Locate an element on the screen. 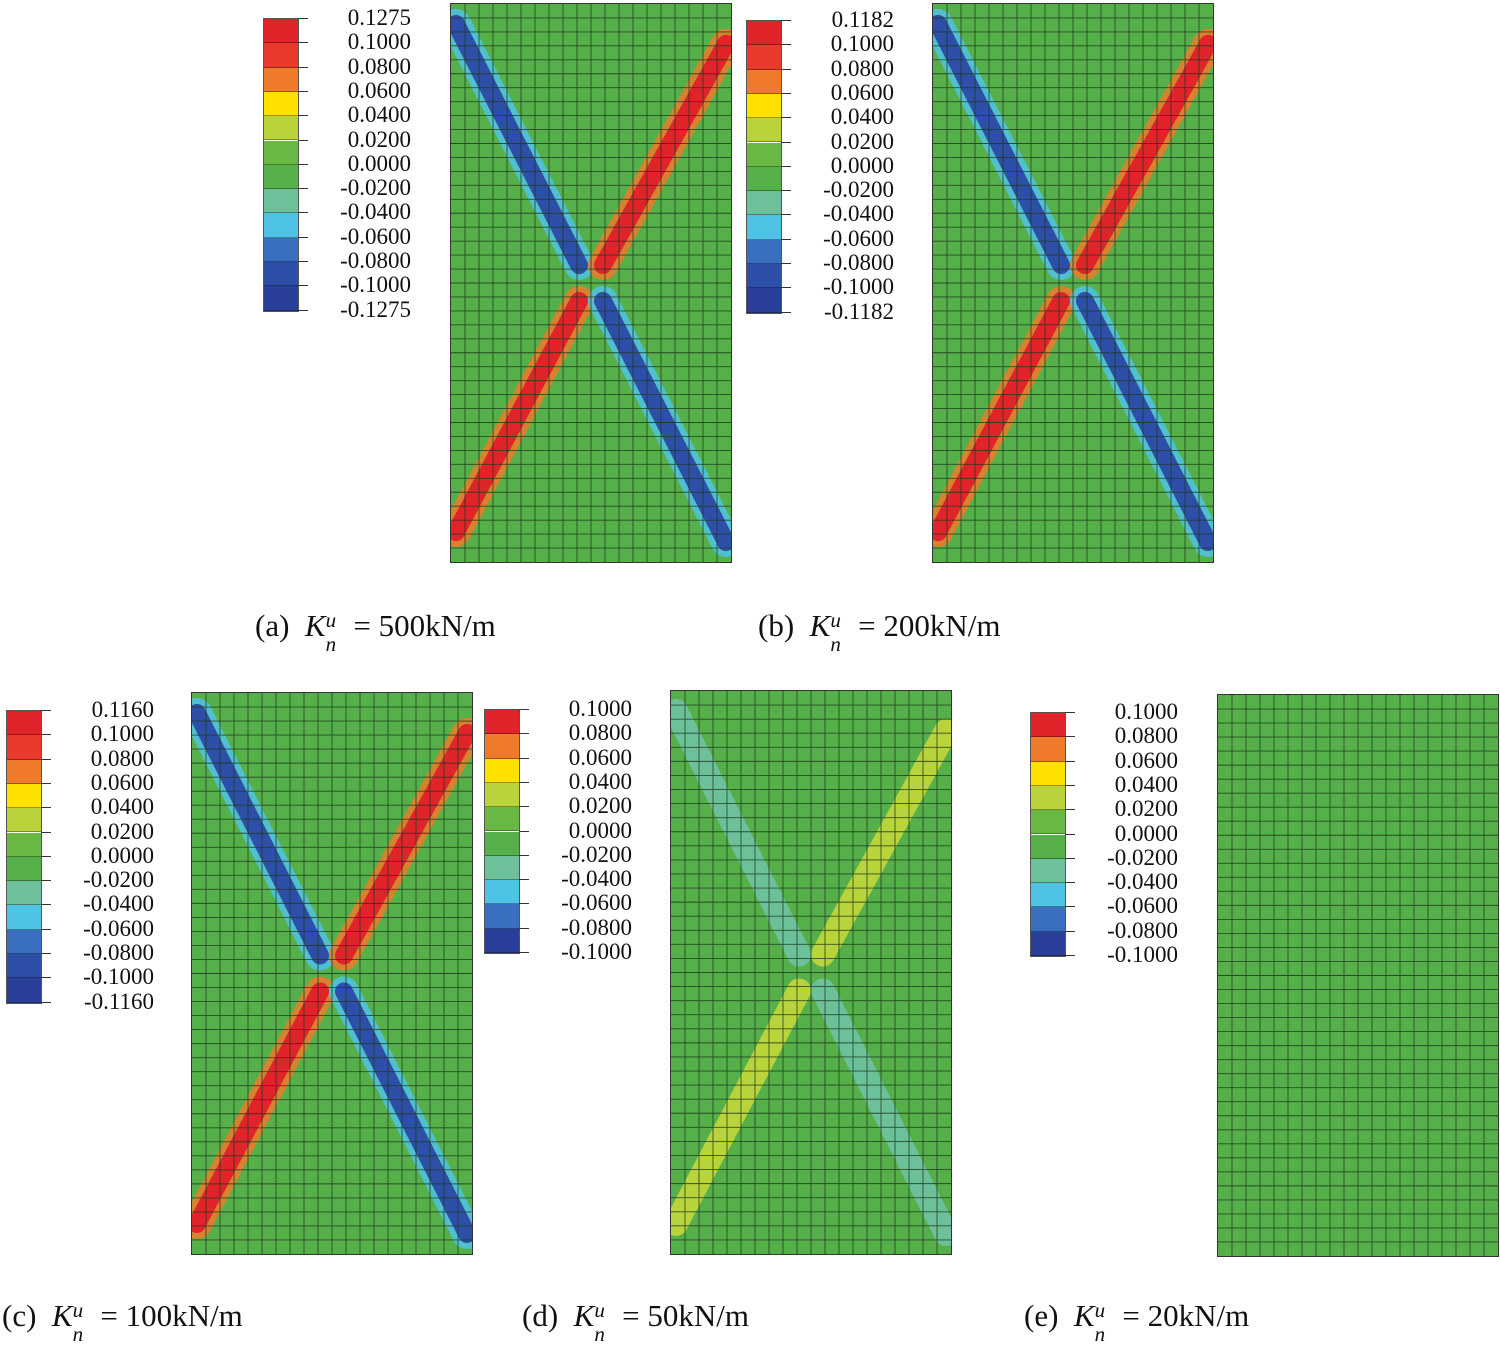 This screenshot has width=1500, height=1352. legend-b-label: -0.1182 is located at coordinates (858, 311).